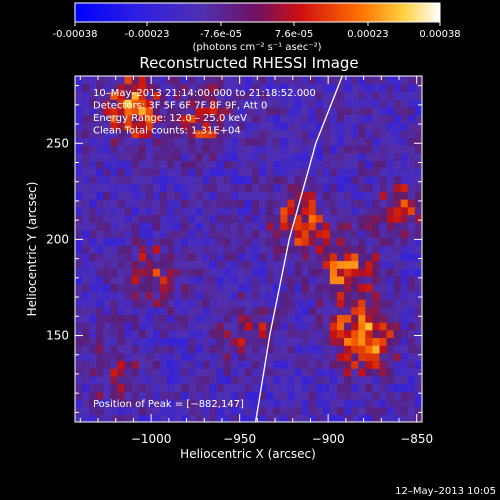 The width and height of the screenshot is (500, 500). Describe the element at coordinates (151, 439) in the screenshot. I see `x-tick-label: −1000` at that location.